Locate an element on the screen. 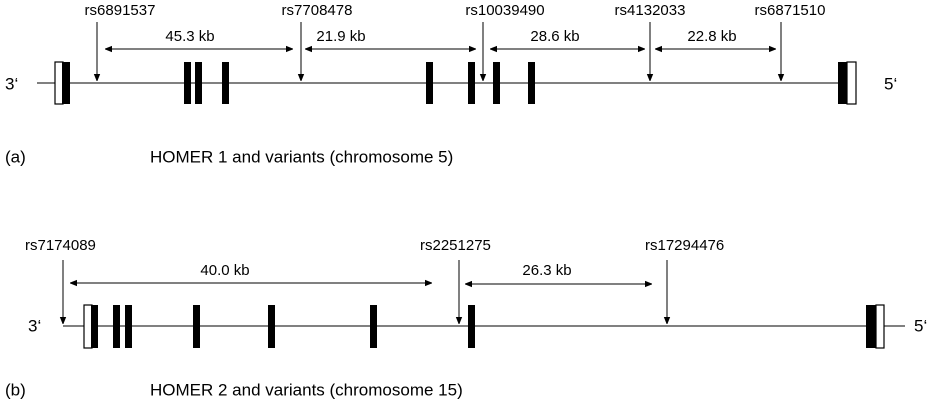 The width and height of the screenshot is (933, 405). panel-label: (b) is located at coordinates (15, 389).